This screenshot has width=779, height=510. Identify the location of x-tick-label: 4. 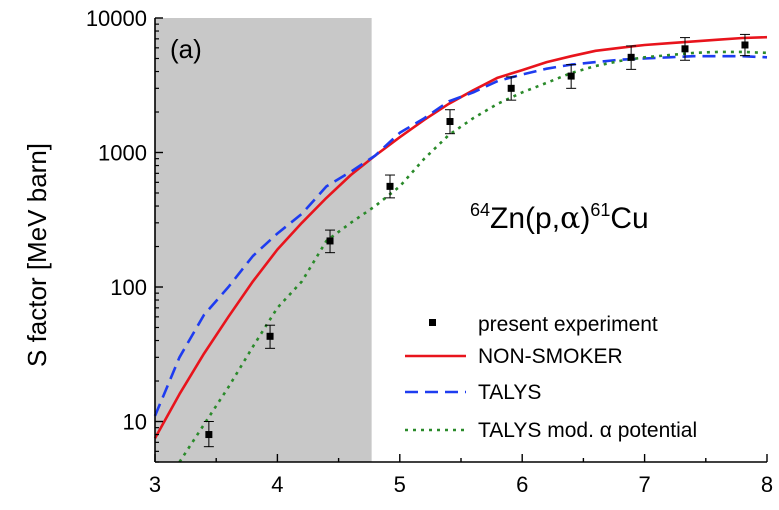
(277, 484).